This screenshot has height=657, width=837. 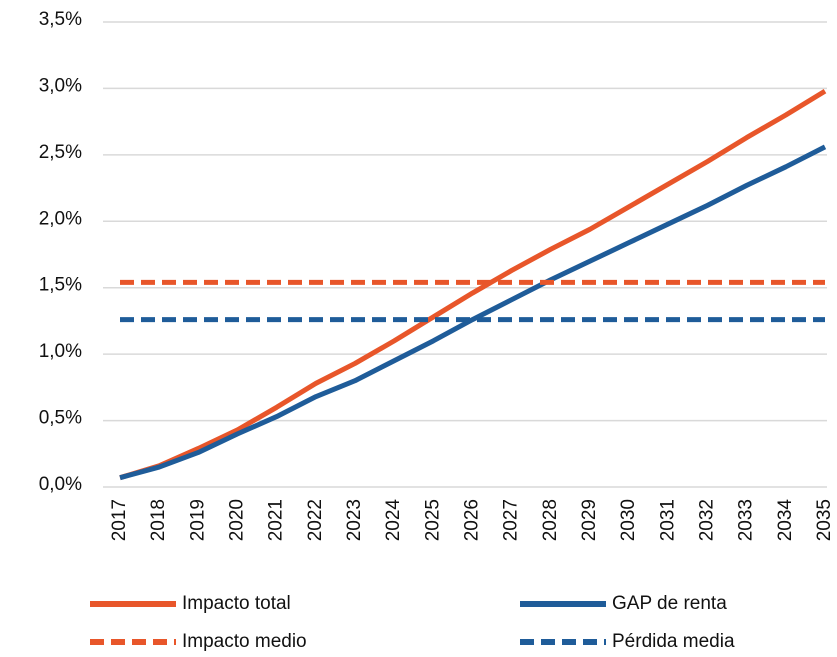 What do you see at coordinates (158, 520) in the screenshot?
I see `x-tick-label: 2018` at bounding box center [158, 520].